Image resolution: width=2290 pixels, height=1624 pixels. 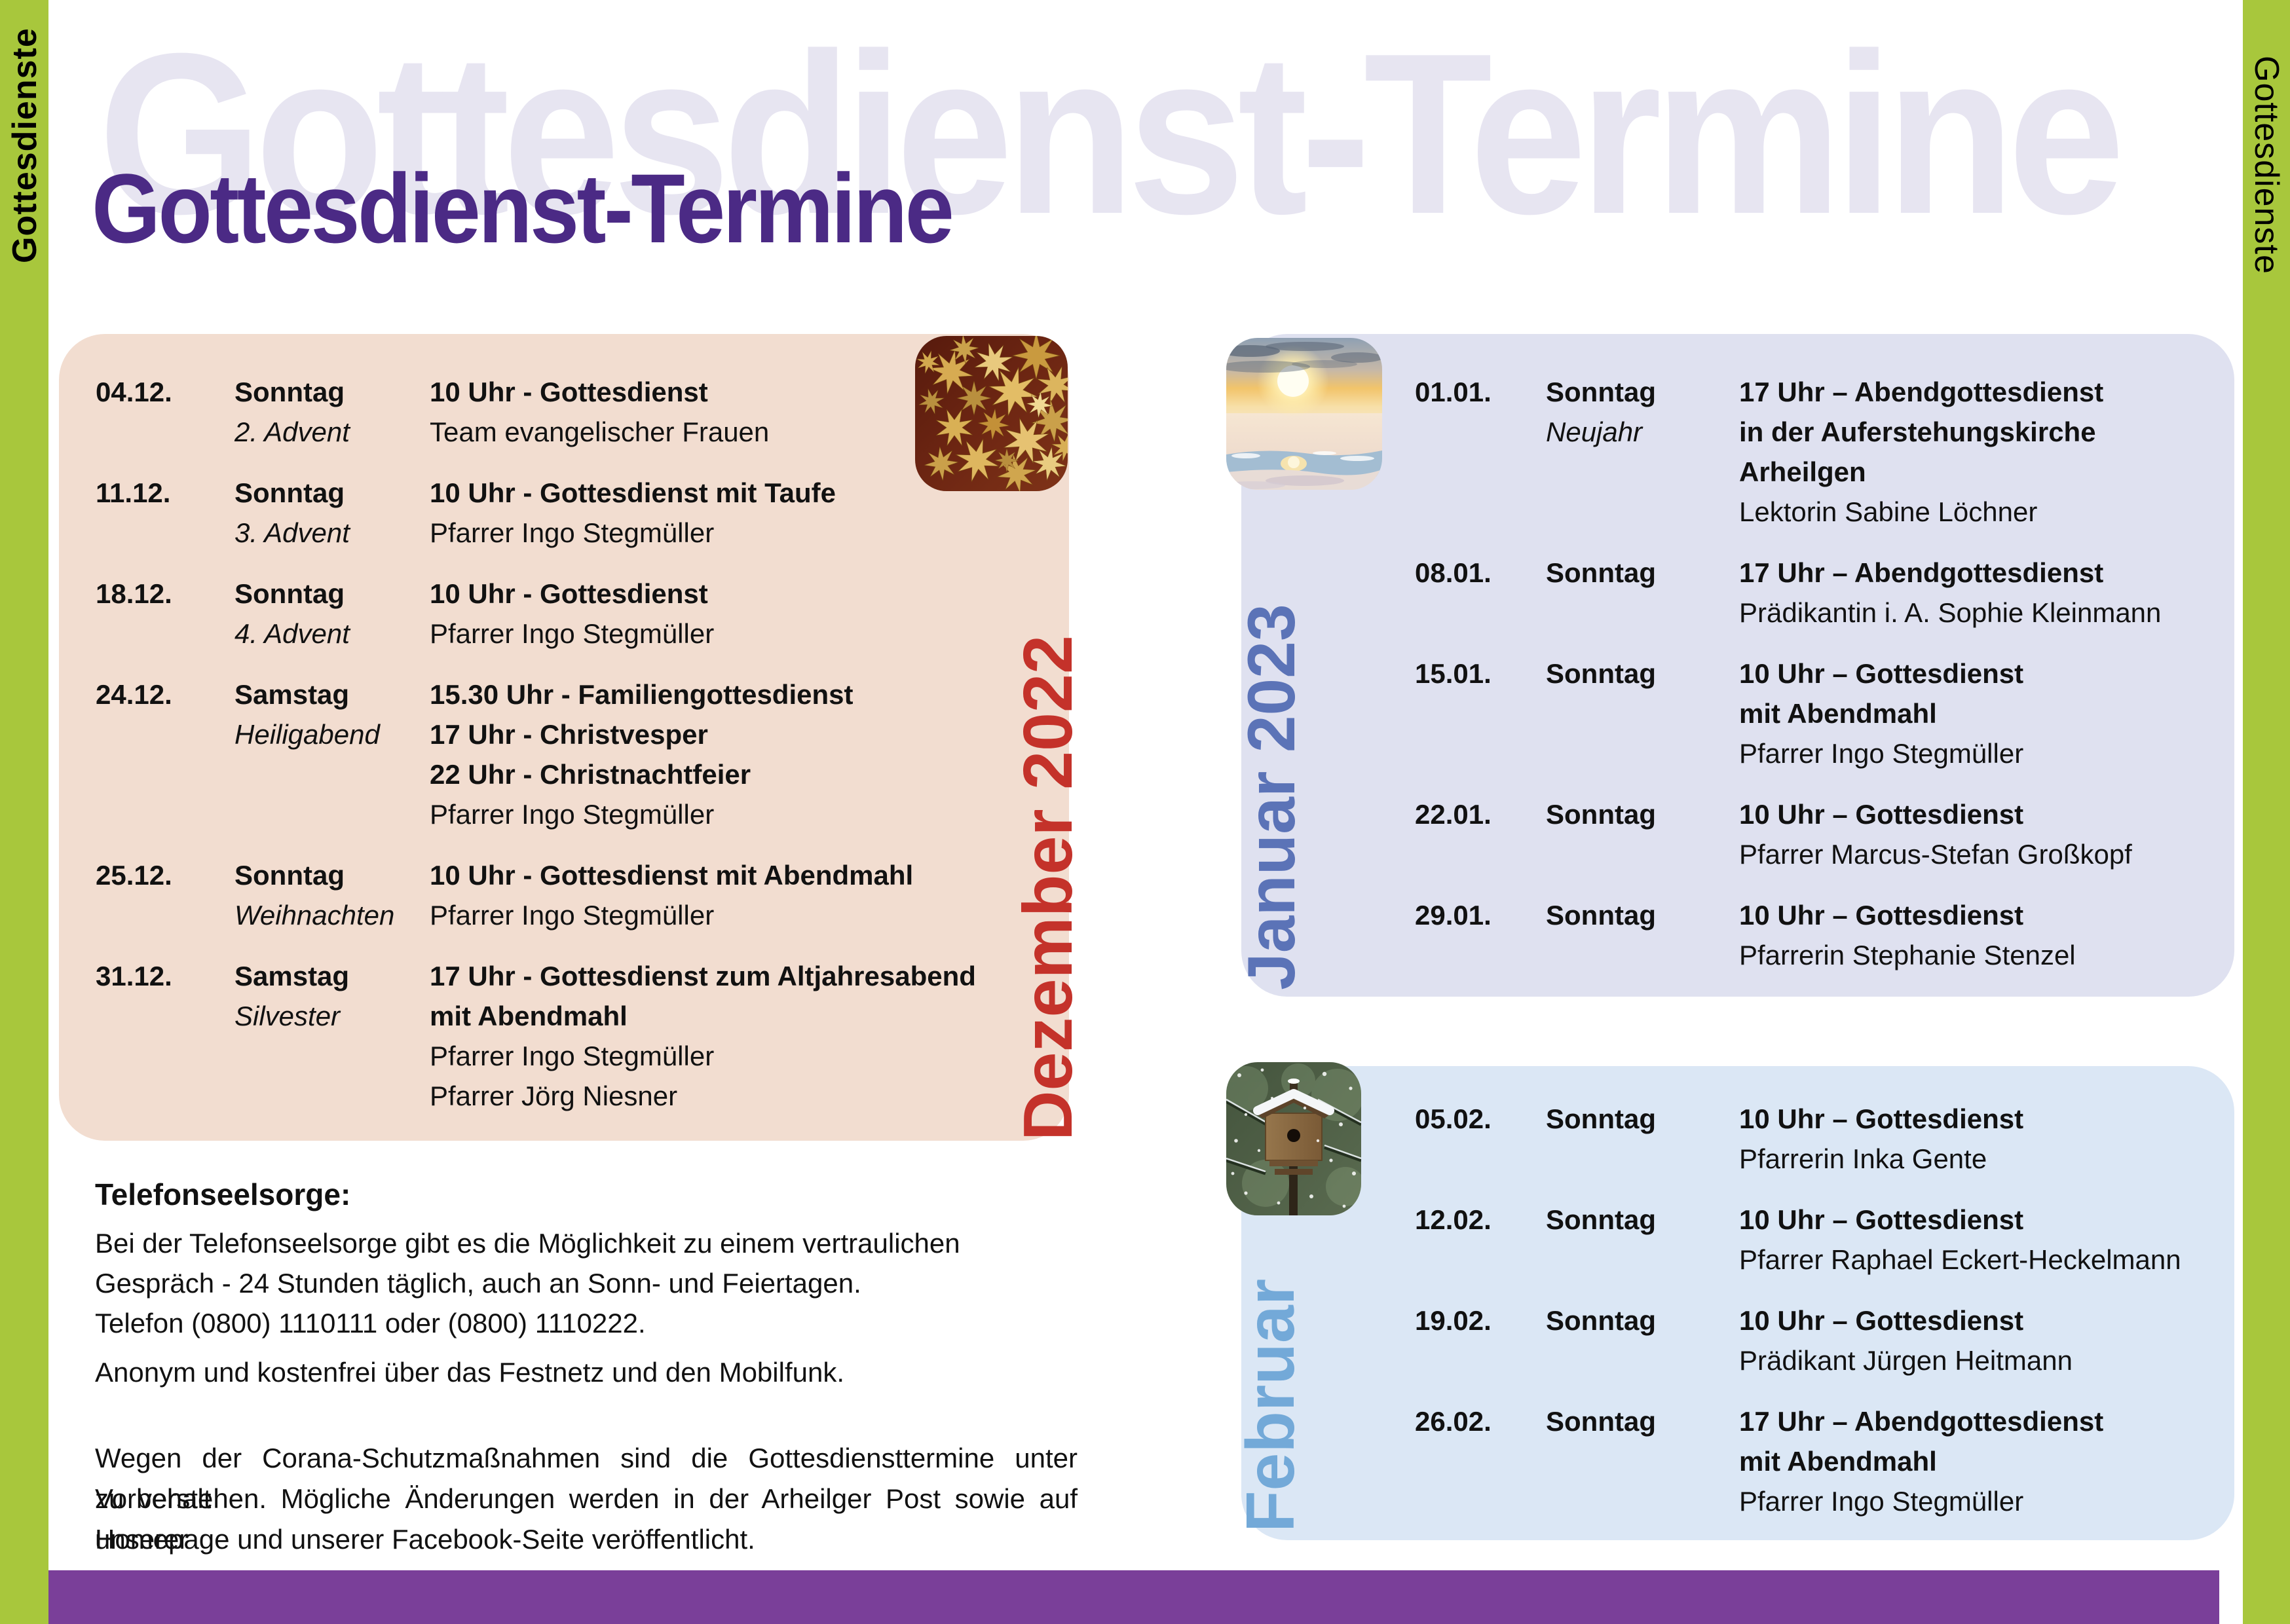 I want to click on entry-holiday: 3. Advent, so click(x=293, y=532).